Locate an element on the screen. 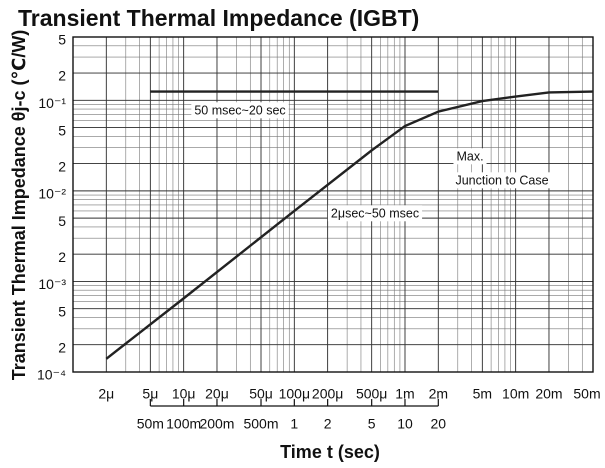 Image resolution: width=605 pixels, height=468 pixels. y-tick-label: 10⁻² is located at coordinates (52, 194).